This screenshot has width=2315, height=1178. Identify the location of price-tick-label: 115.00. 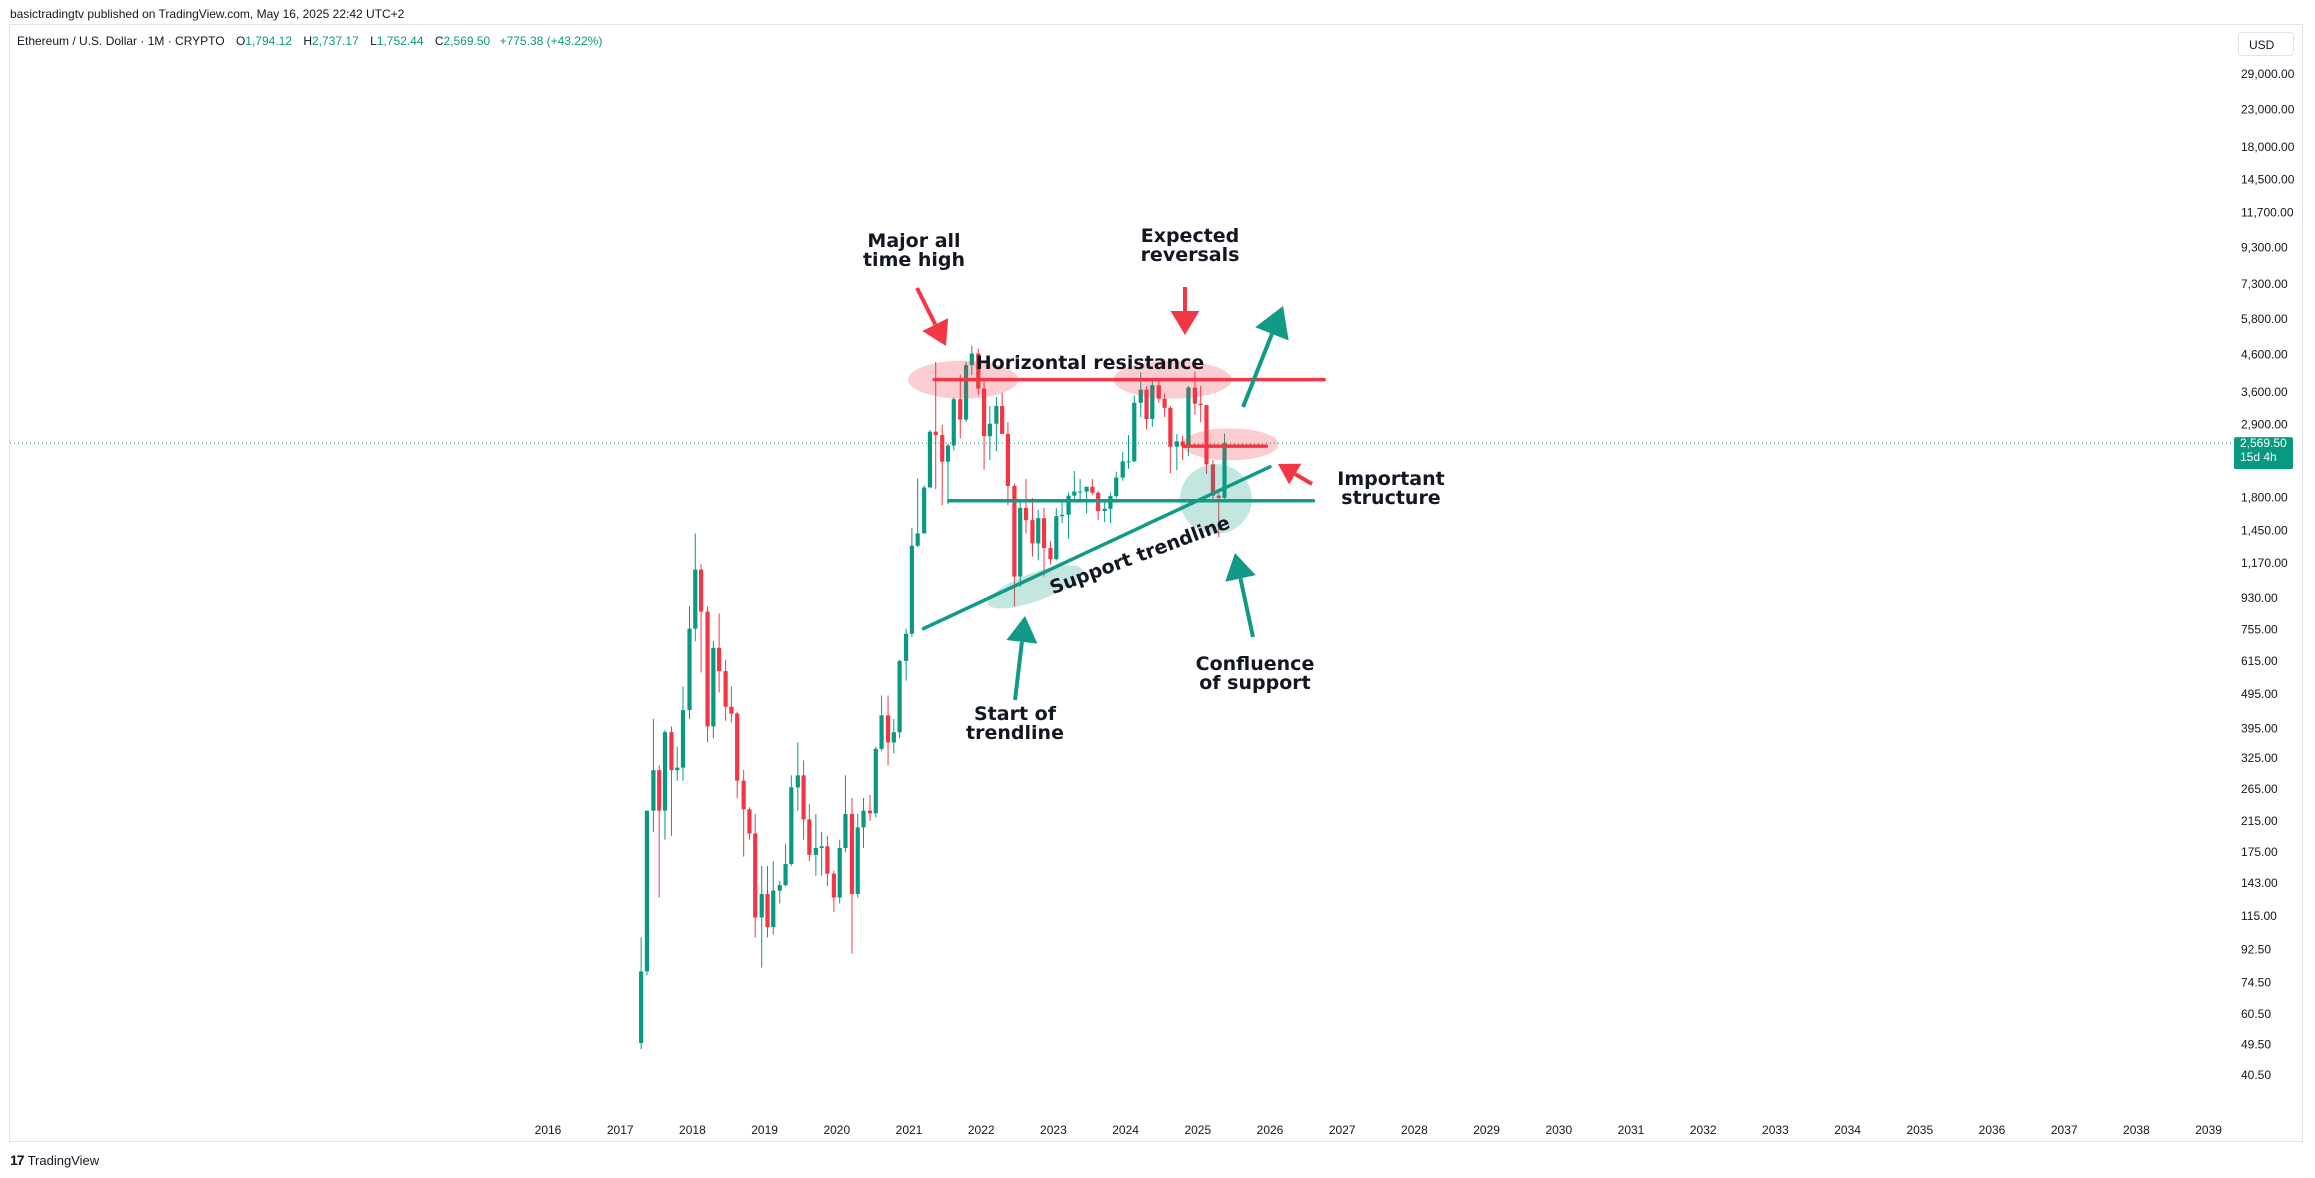
(2259, 916).